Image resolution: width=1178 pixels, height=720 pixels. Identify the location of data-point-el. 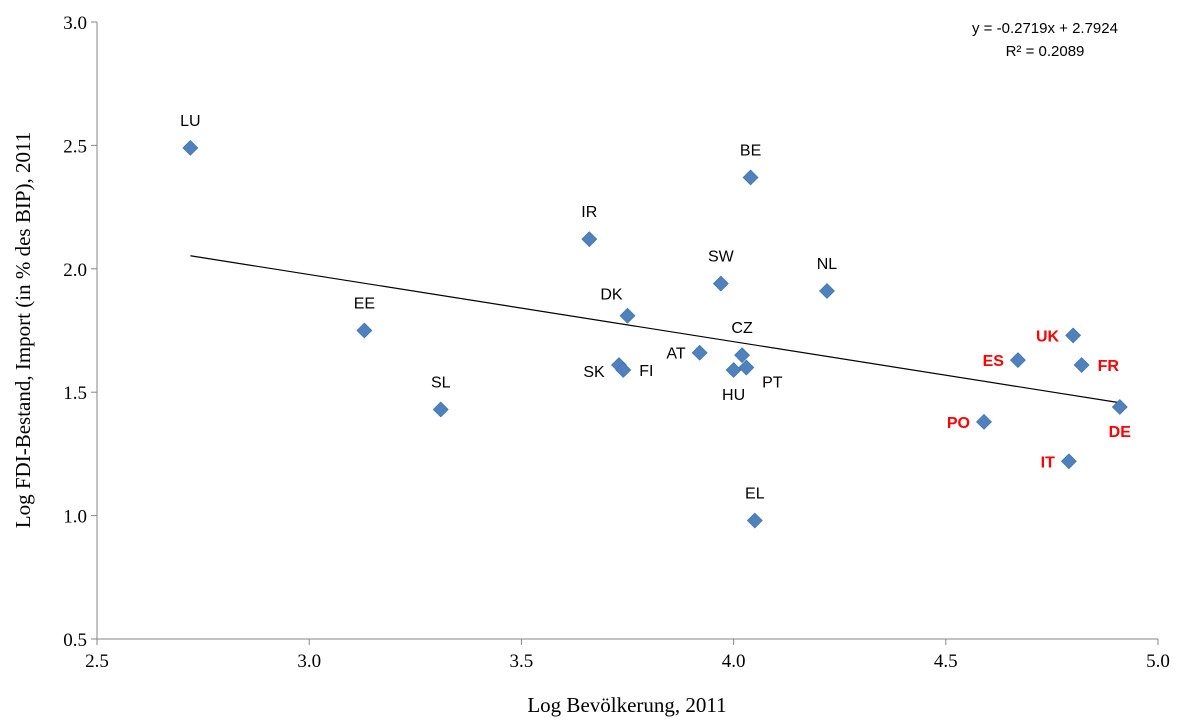
(754, 520).